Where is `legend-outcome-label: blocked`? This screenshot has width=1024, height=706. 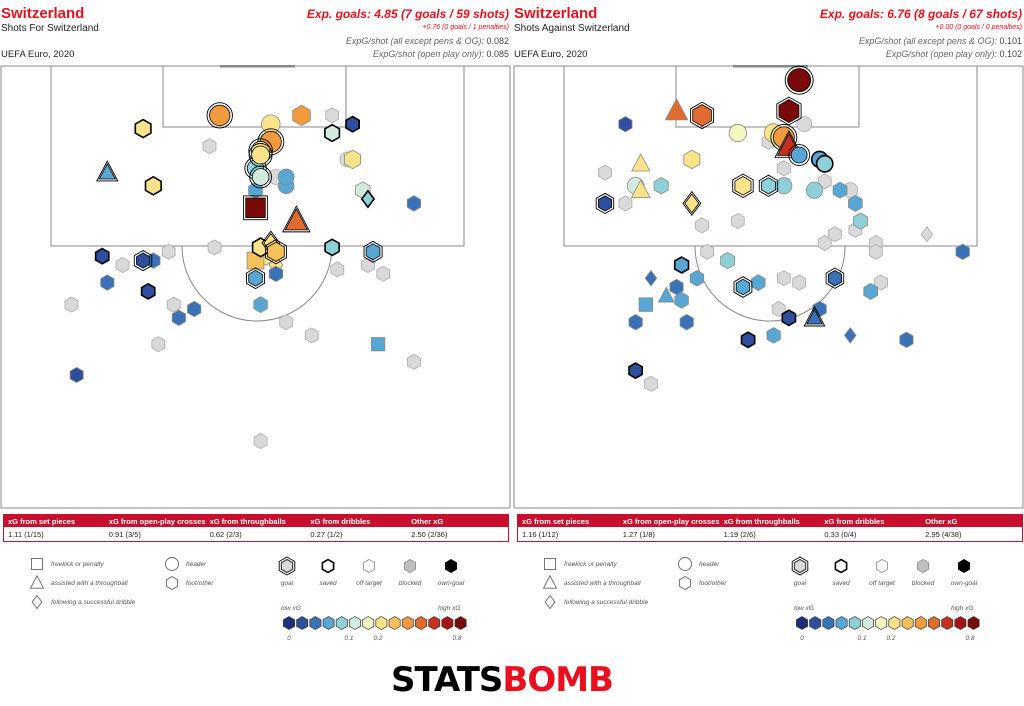 legend-outcome-label: blocked is located at coordinates (410, 583).